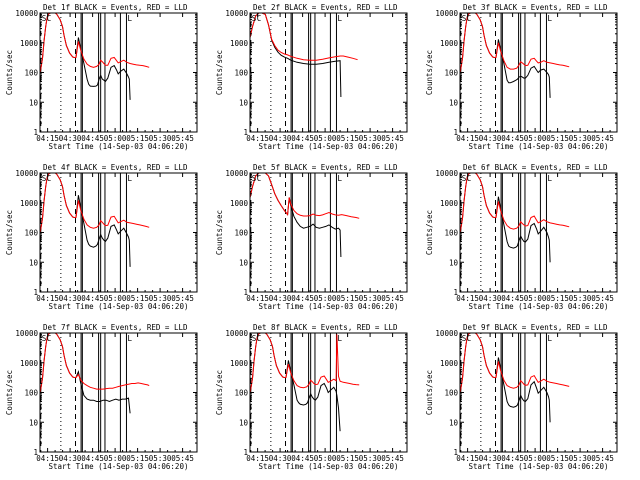  What do you see at coordinates (535, 327) in the screenshot?
I see `chart-title: Det 9f BLACK = Events, RED = LLD` at bounding box center [535, 327].